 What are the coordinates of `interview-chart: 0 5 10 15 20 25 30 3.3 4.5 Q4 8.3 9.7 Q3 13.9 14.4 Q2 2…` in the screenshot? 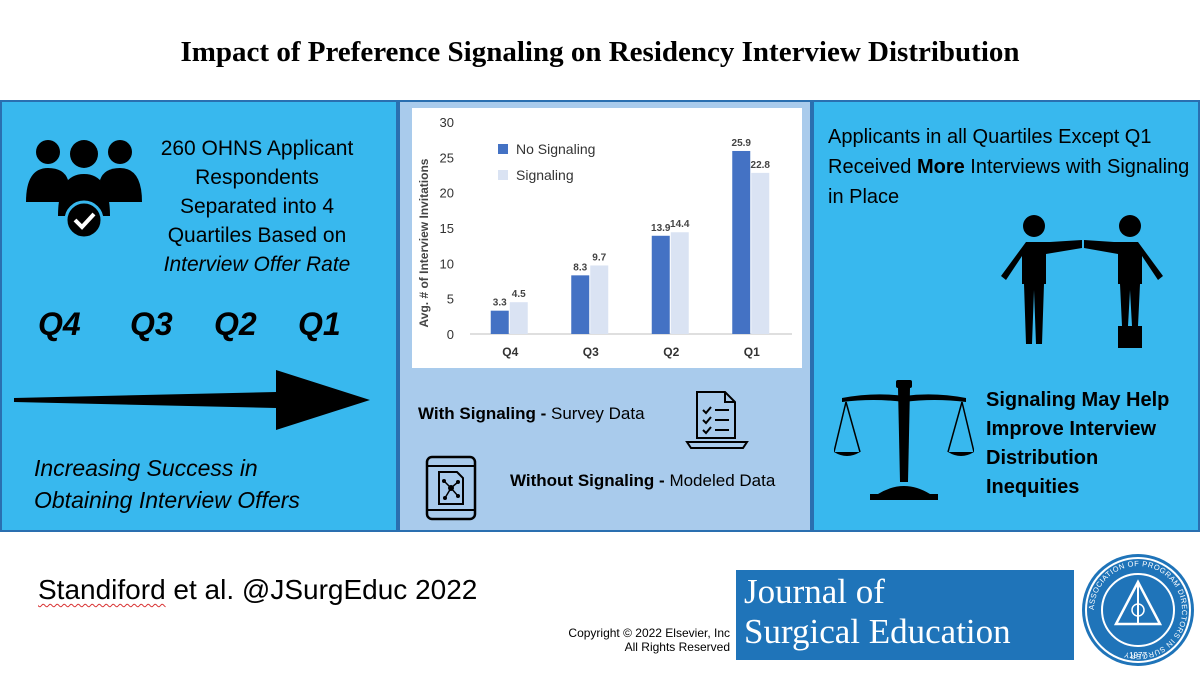 It's located at (607, 238).